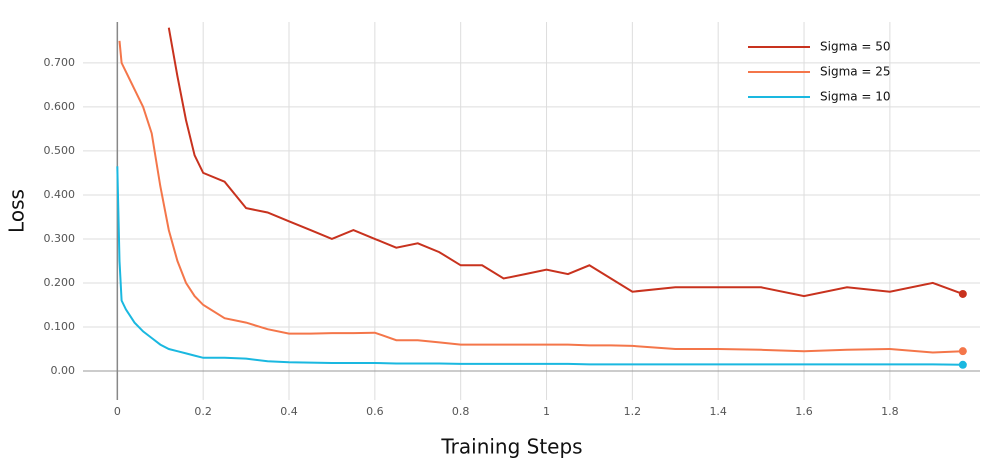 The height and width of the screenshot is (470, 987). I want to click on x-tick-label: 0.6, so click(375, 411).